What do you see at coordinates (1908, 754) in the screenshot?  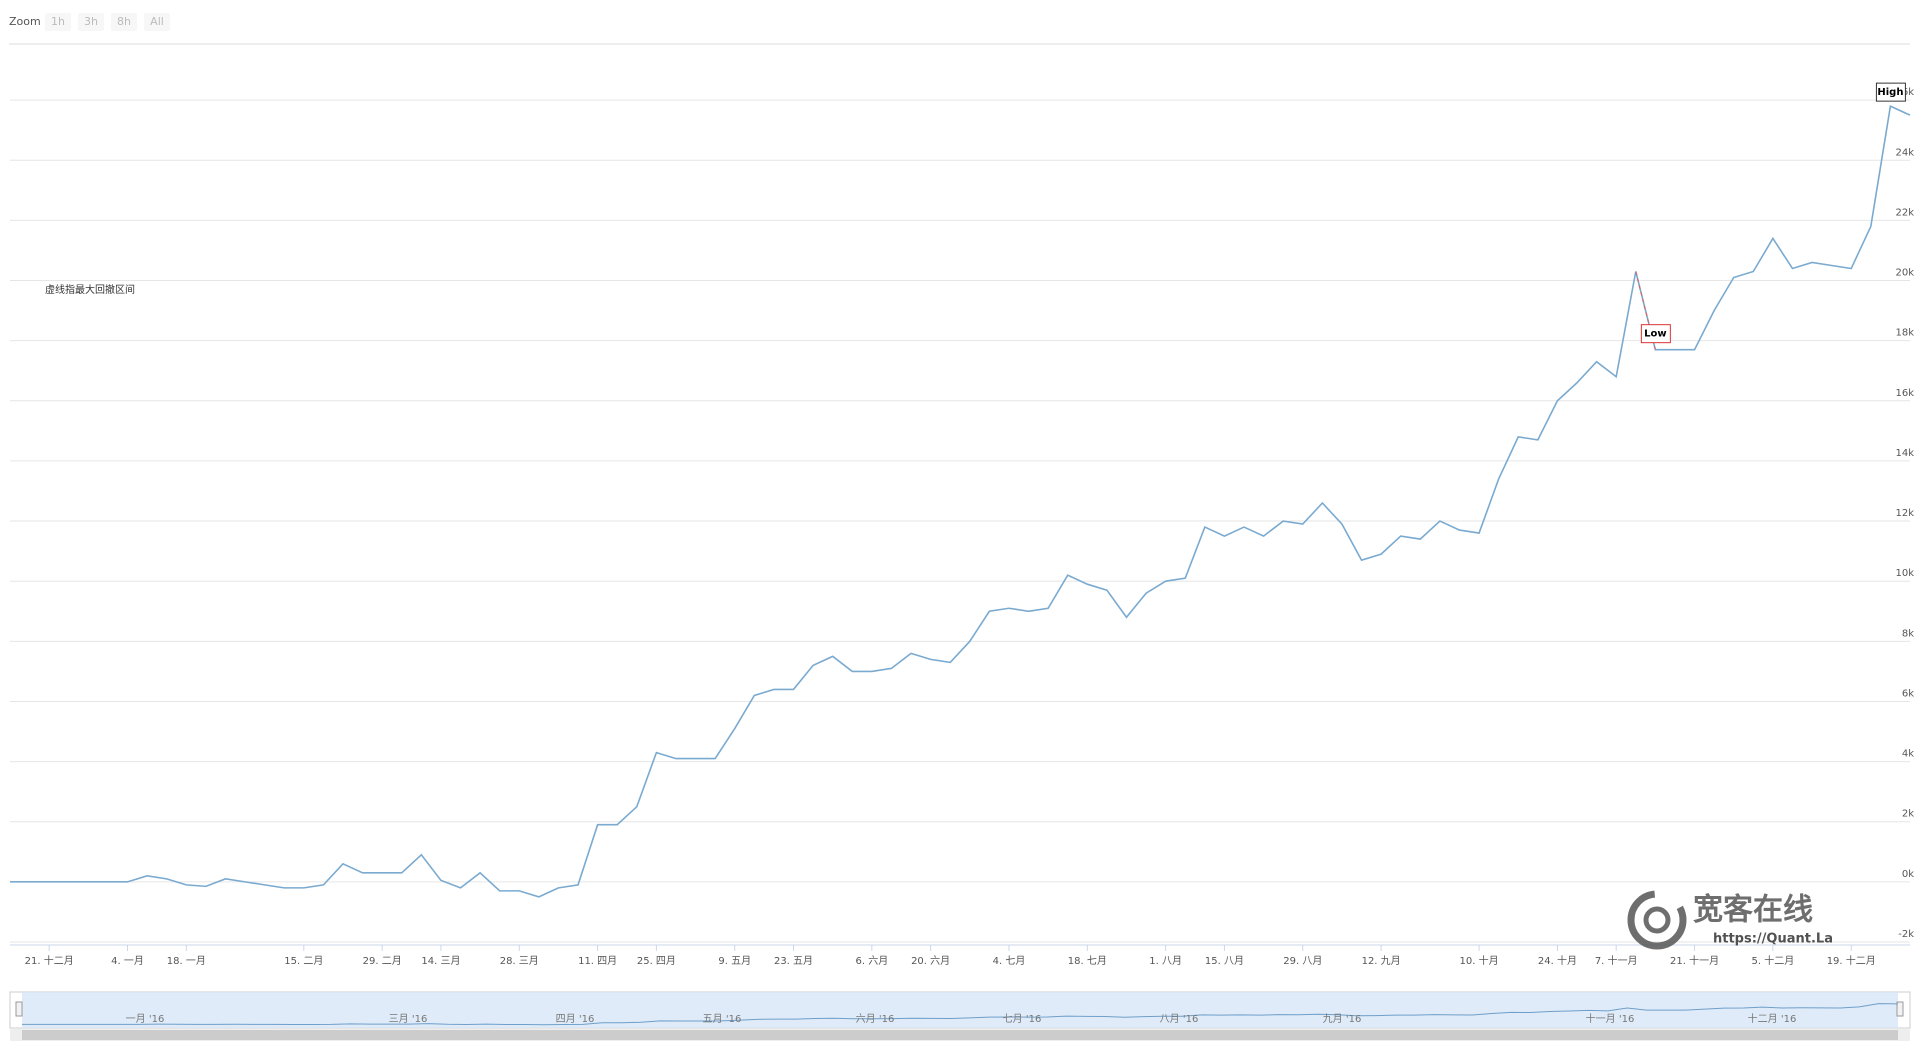 I see `y-tick-label: 4k` at bounding box center [1908, 754].